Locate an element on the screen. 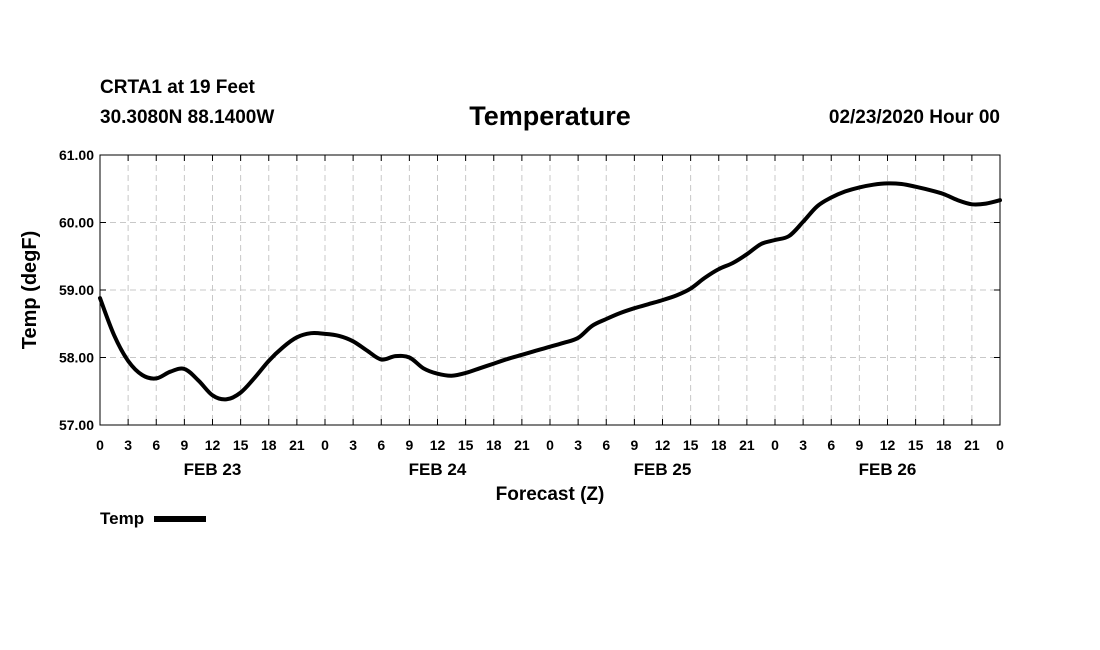  day-label: FEB 23 is located at coordinates (213, 469).